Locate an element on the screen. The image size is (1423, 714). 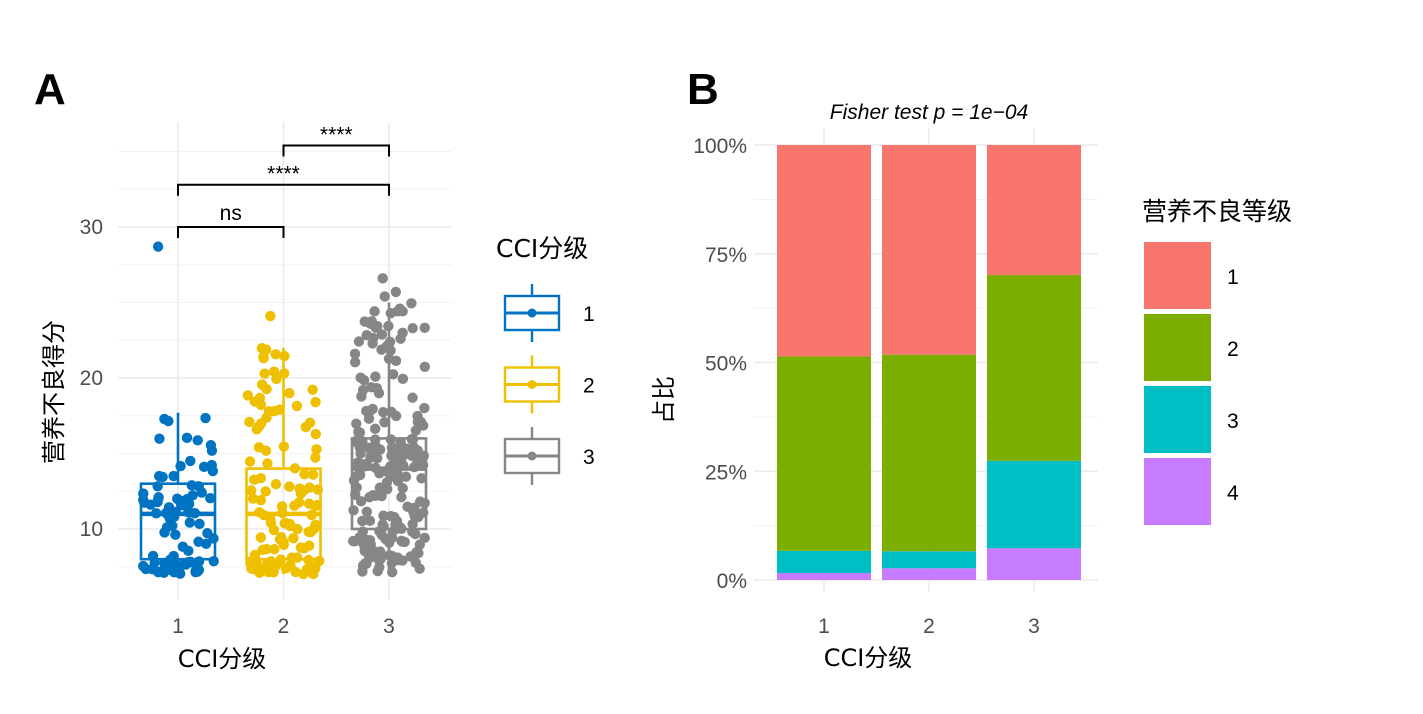
legend-b-label: 3 is located at coordinates (1233, 421).